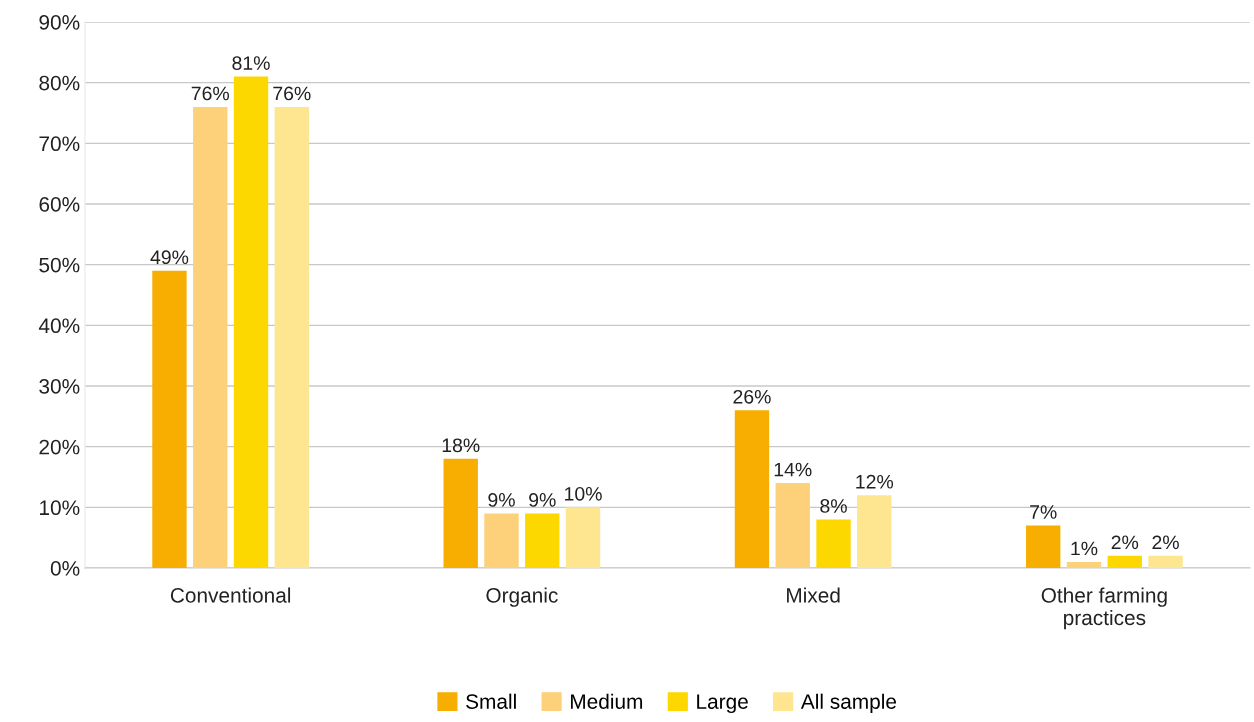 The image size is (1254, 722). Describe the element at coordinates (59, 265) in the screenshot. I see `y-tick-label: 50%` at that location.